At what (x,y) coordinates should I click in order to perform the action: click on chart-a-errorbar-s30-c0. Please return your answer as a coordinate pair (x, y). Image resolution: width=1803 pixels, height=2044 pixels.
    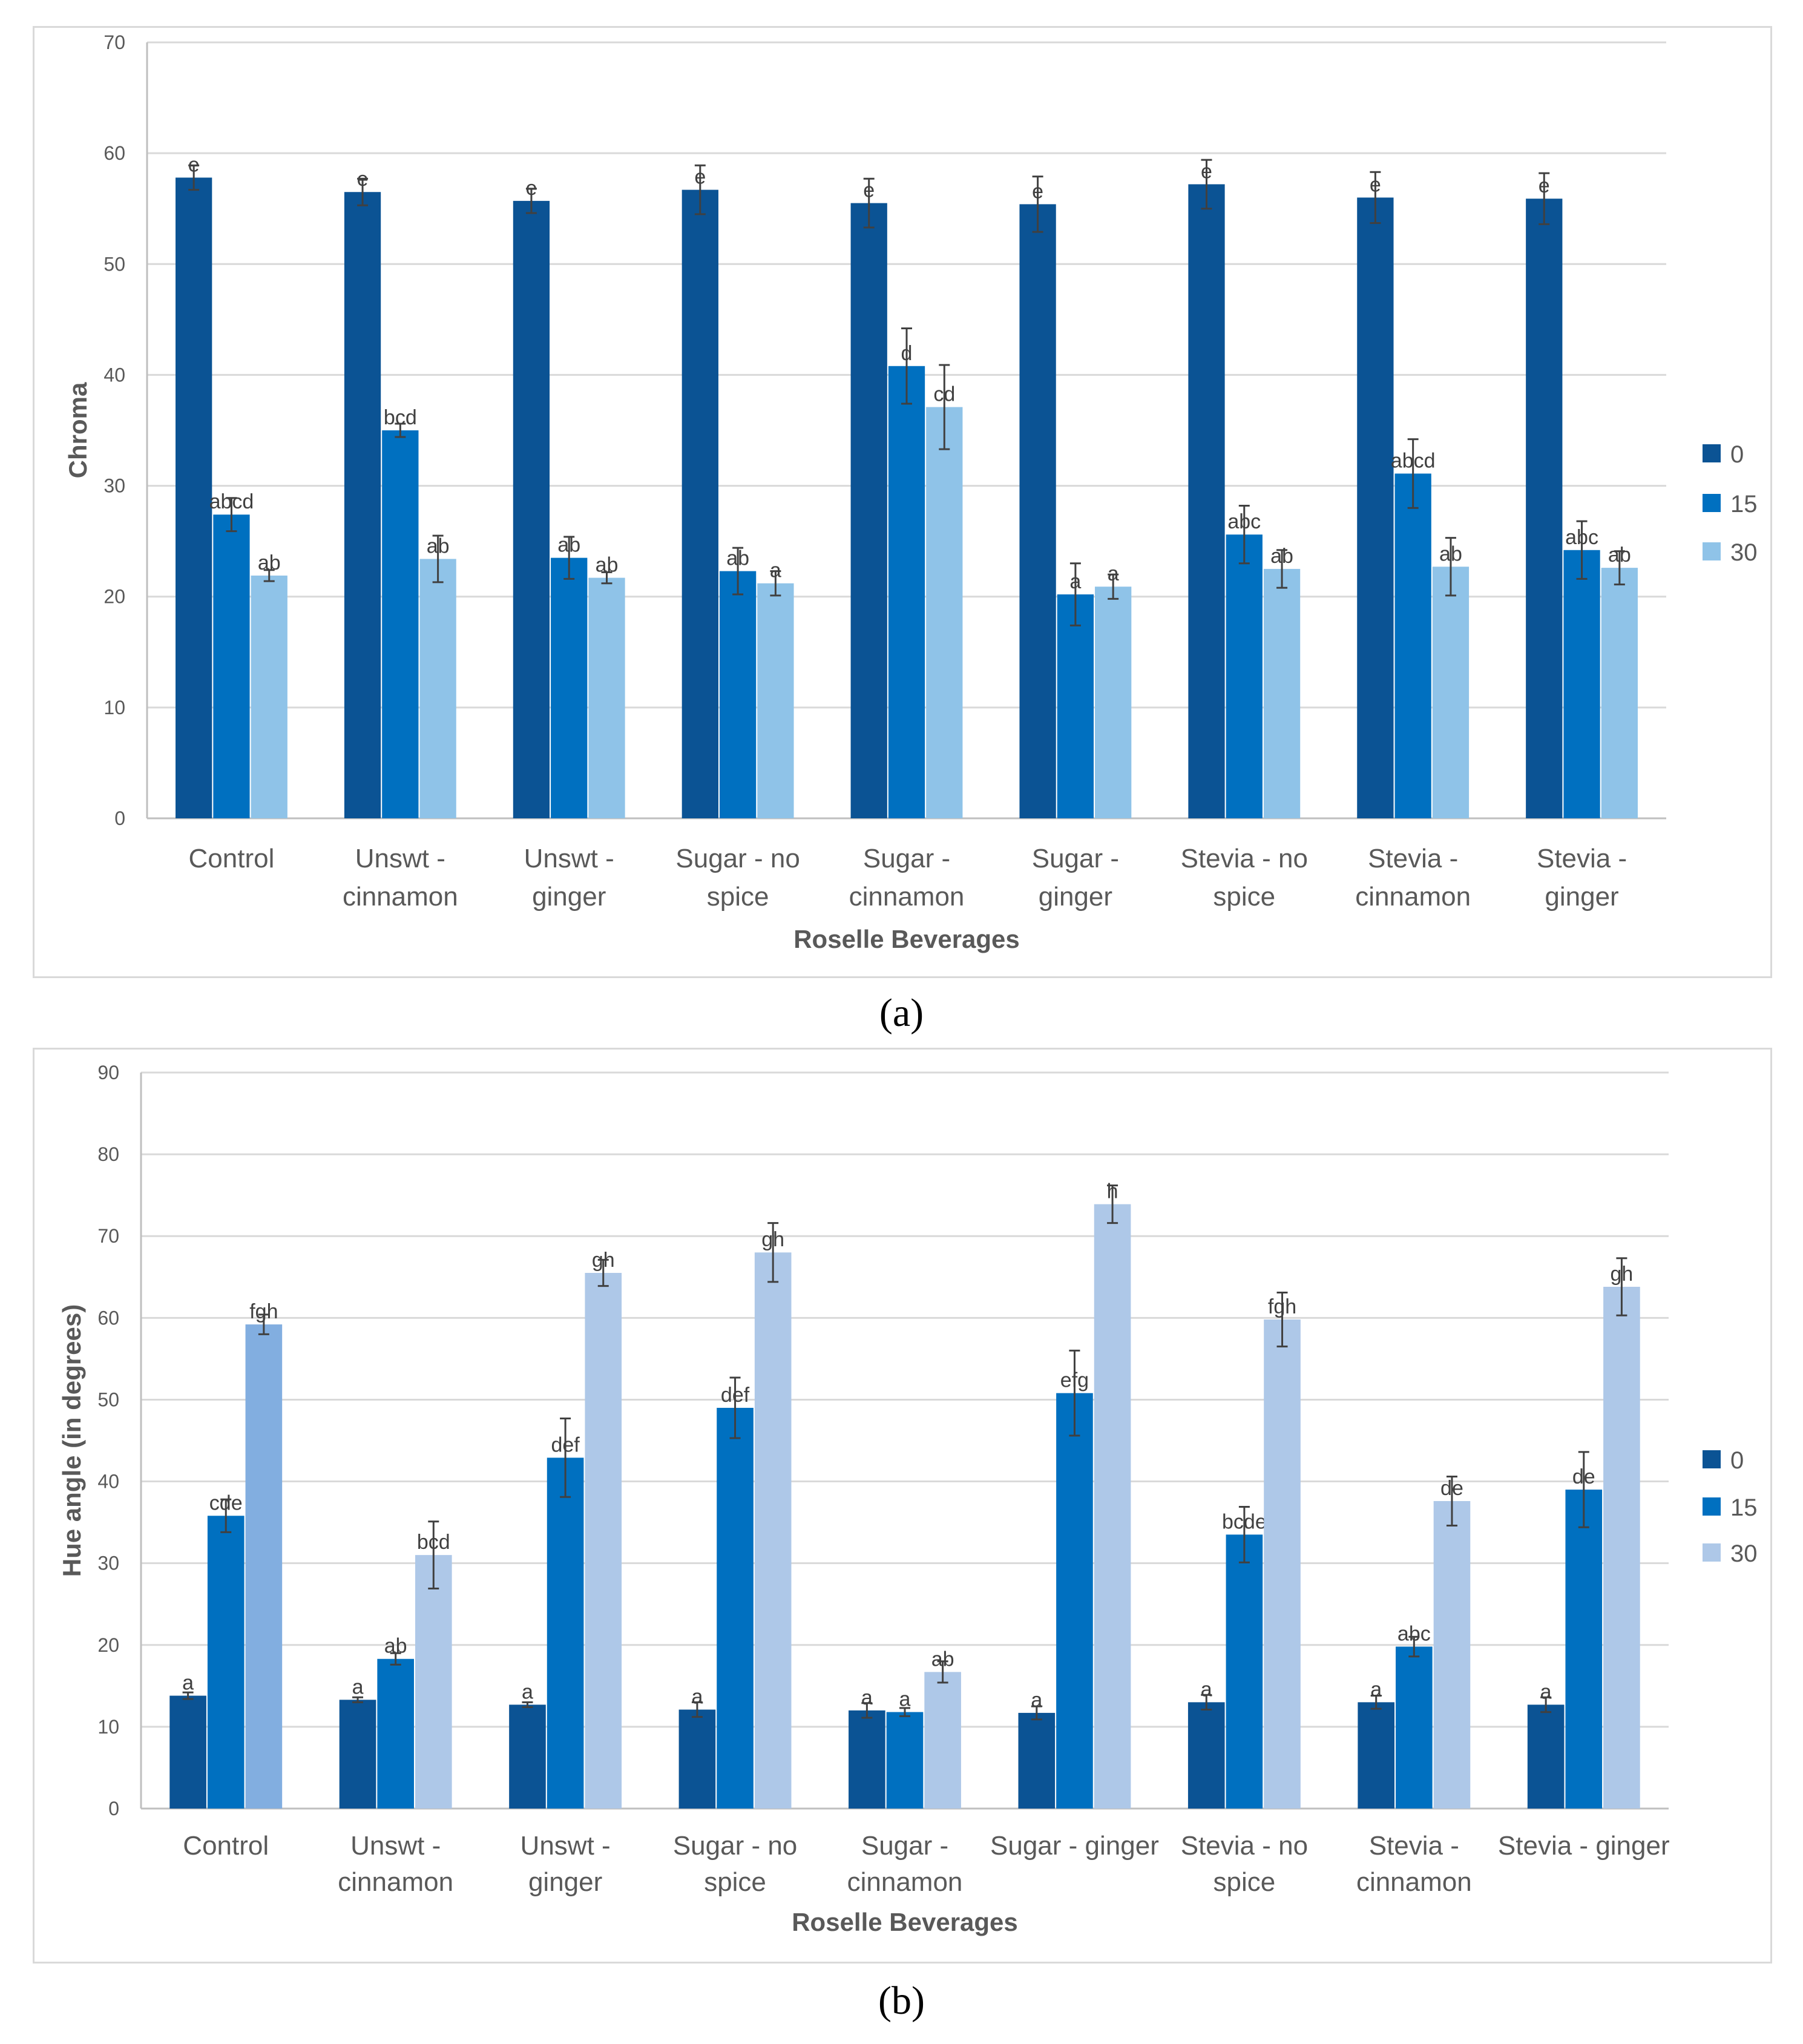
    Looking at the image, I should click on (269, 575).